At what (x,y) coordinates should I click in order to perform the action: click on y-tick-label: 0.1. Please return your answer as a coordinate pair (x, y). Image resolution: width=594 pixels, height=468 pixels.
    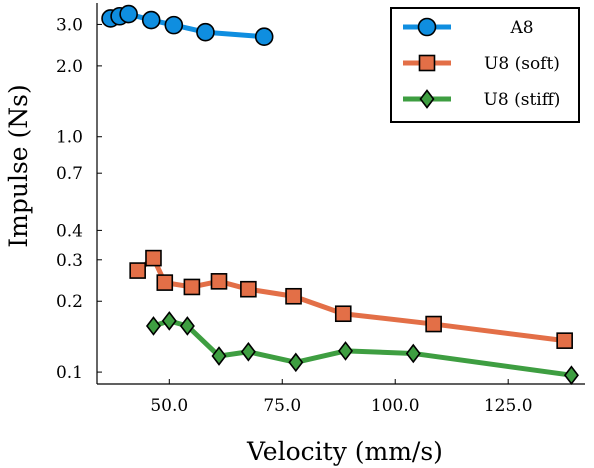
    Looking at the image, I should click on (69, 373).